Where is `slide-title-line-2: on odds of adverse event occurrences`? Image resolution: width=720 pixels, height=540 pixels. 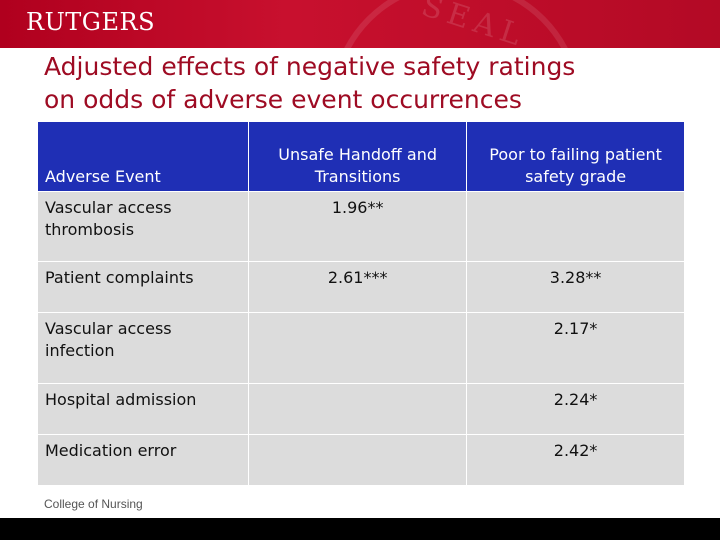
slide-title-line-2: on odds of adverse event occurrences is located at coordinates (283, 99).